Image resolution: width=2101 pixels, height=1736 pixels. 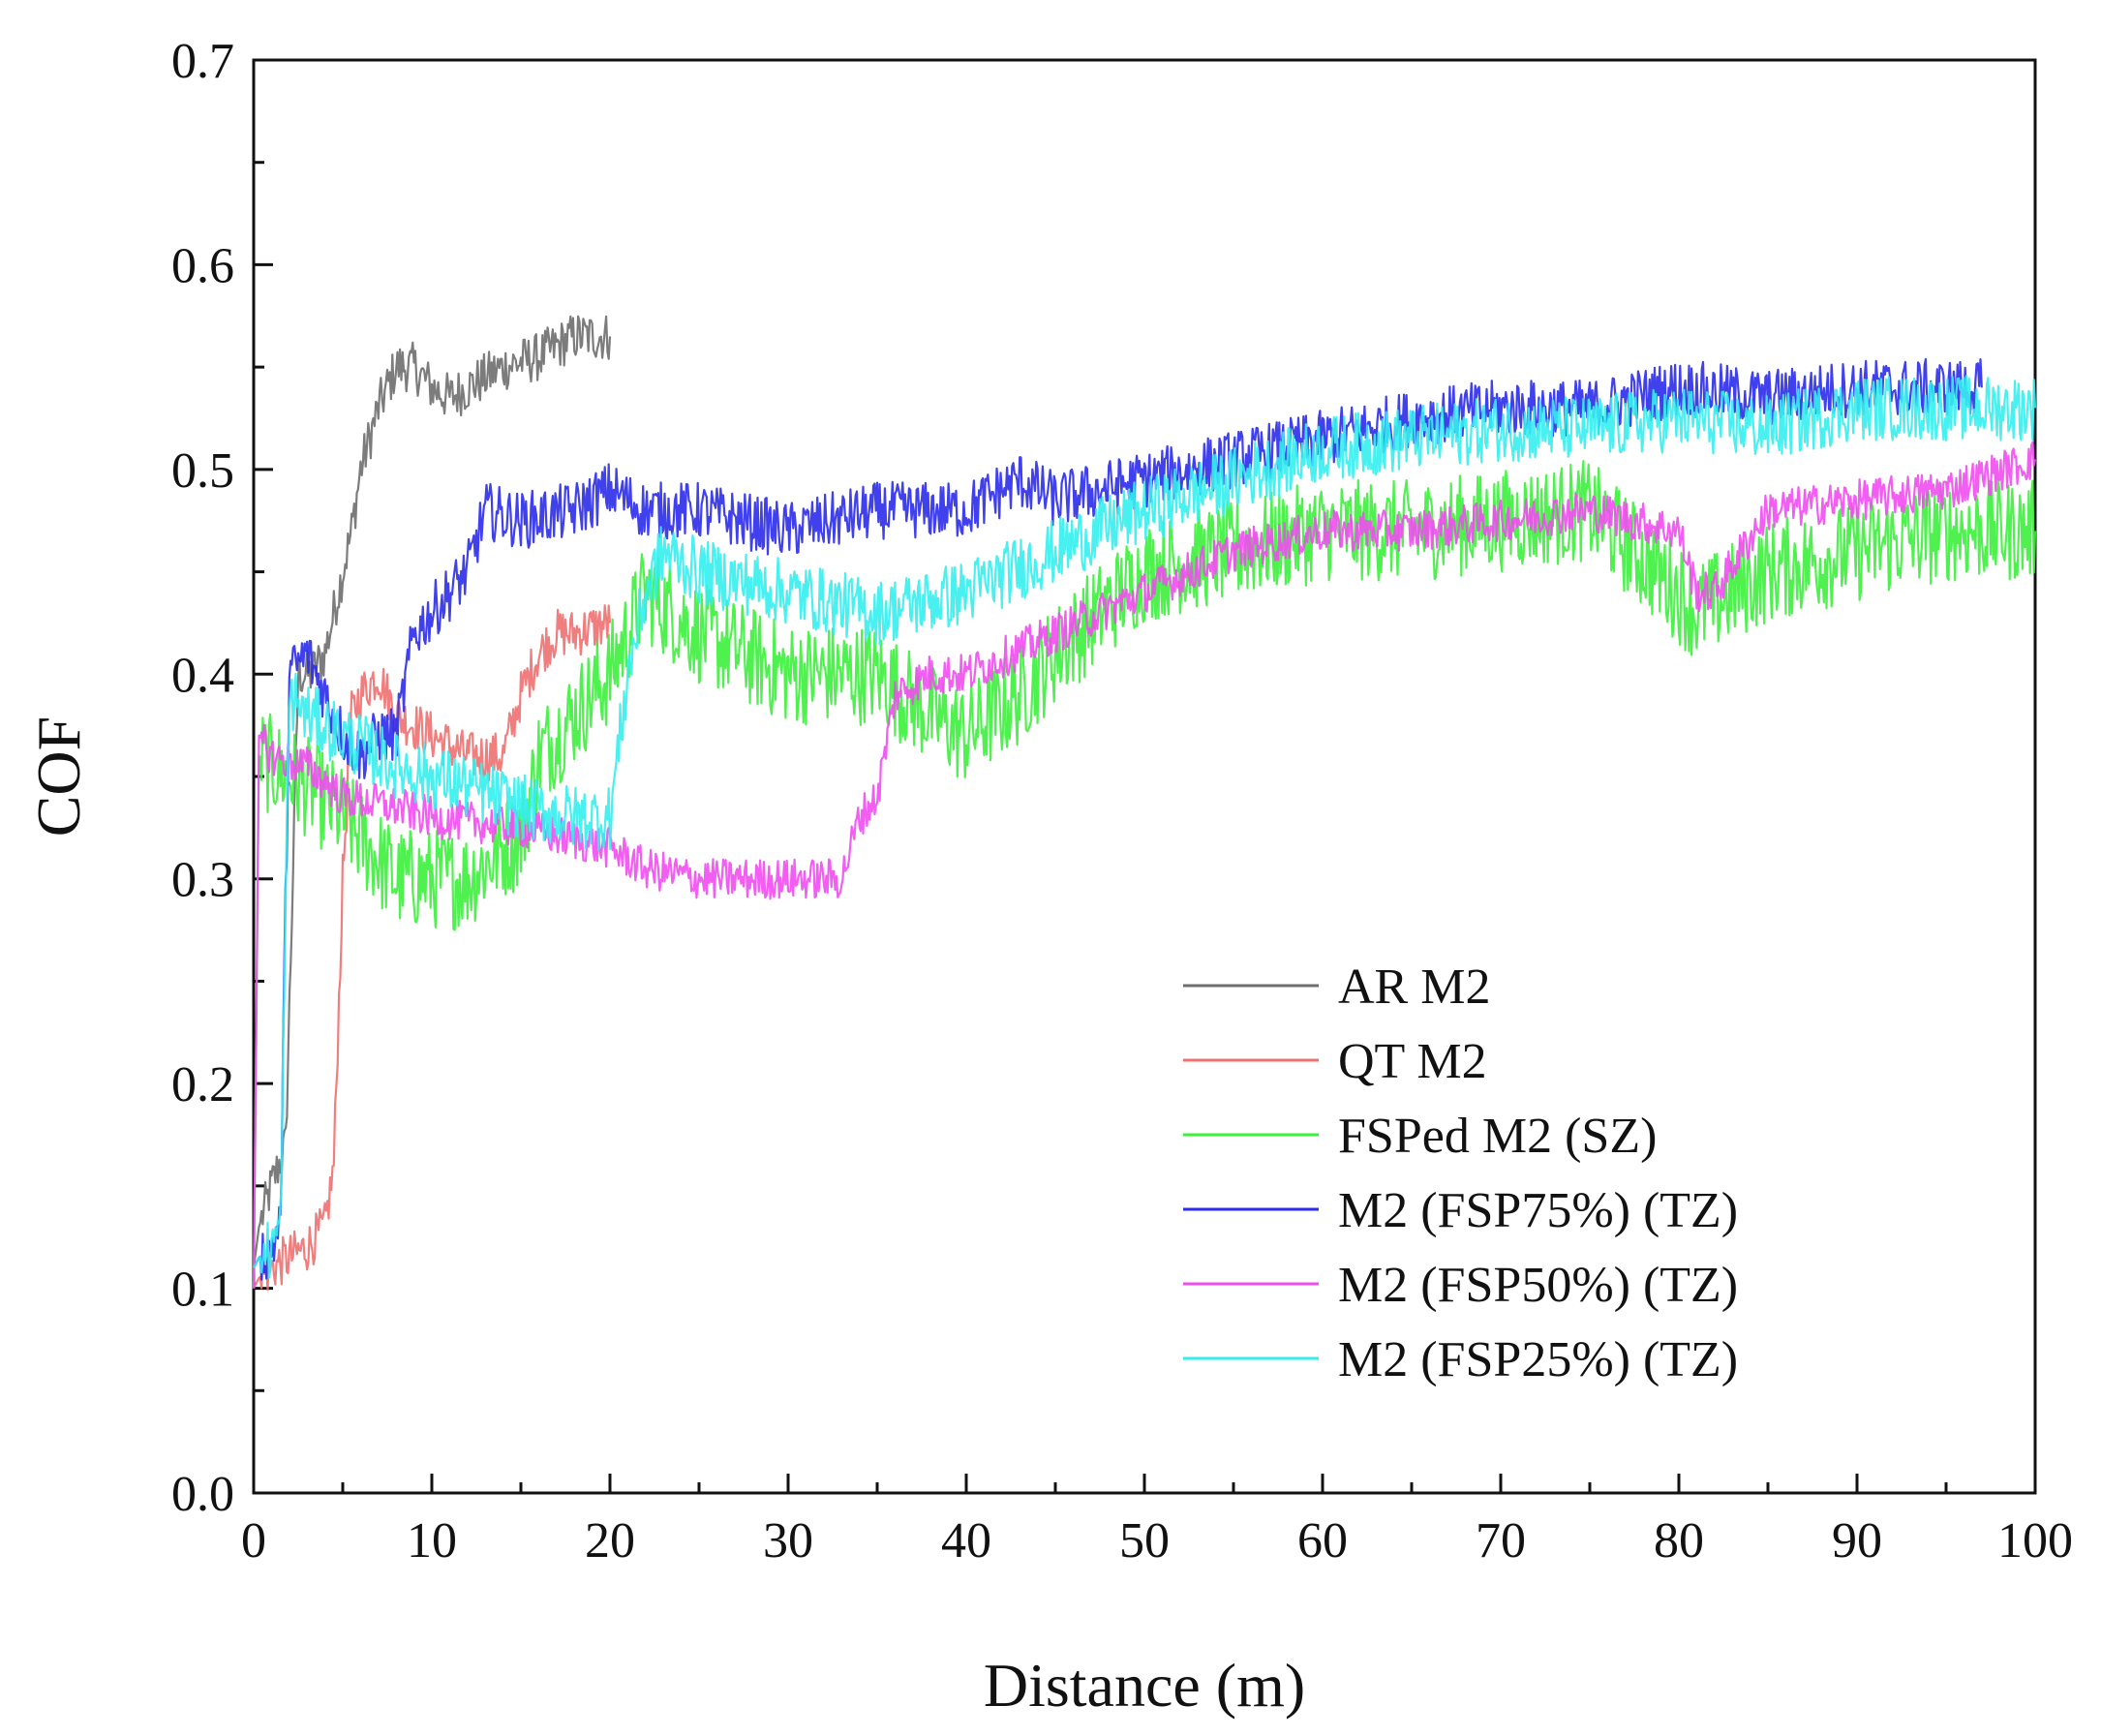 What do you see at coordinates (1414, 987) in the screenshot?
I see `legend-label: AR M2` at bounding box center [1414, 987].